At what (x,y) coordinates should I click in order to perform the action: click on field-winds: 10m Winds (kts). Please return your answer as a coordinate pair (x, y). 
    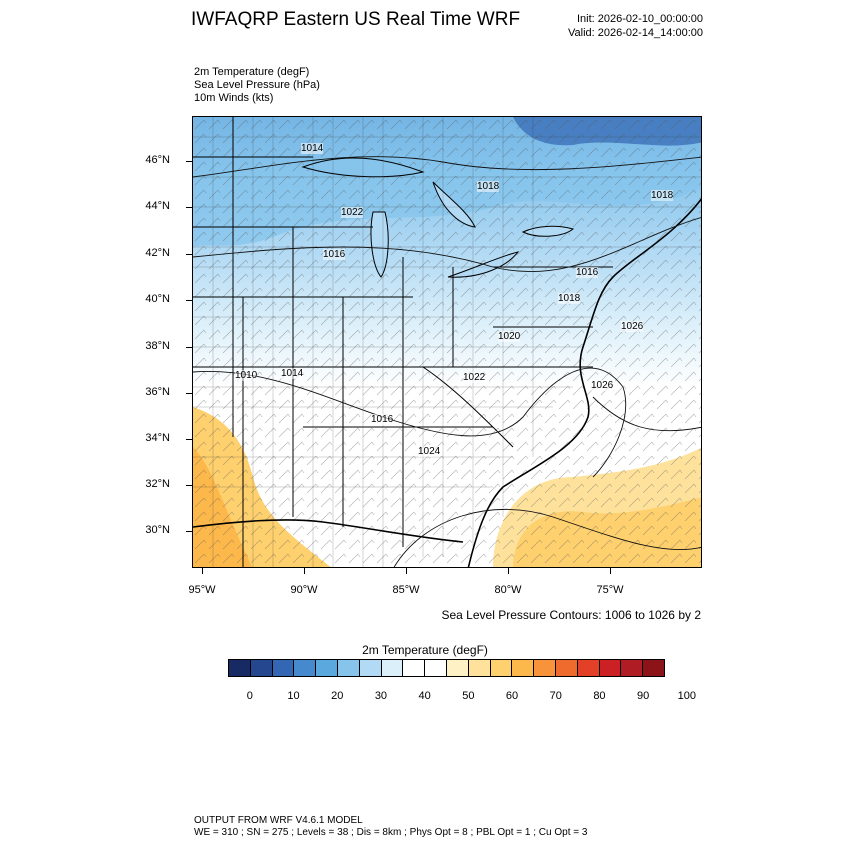
    Looking at the image, I should click on (234, 98).